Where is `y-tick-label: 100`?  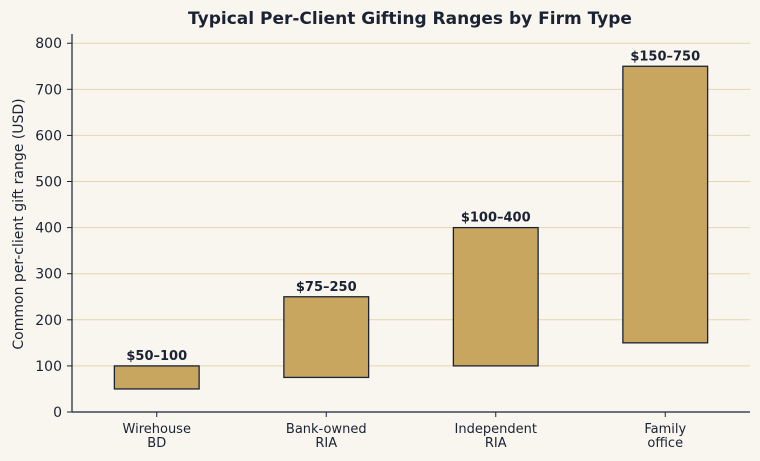 y-tick-label: 100 is located at coordinates (48, 367).